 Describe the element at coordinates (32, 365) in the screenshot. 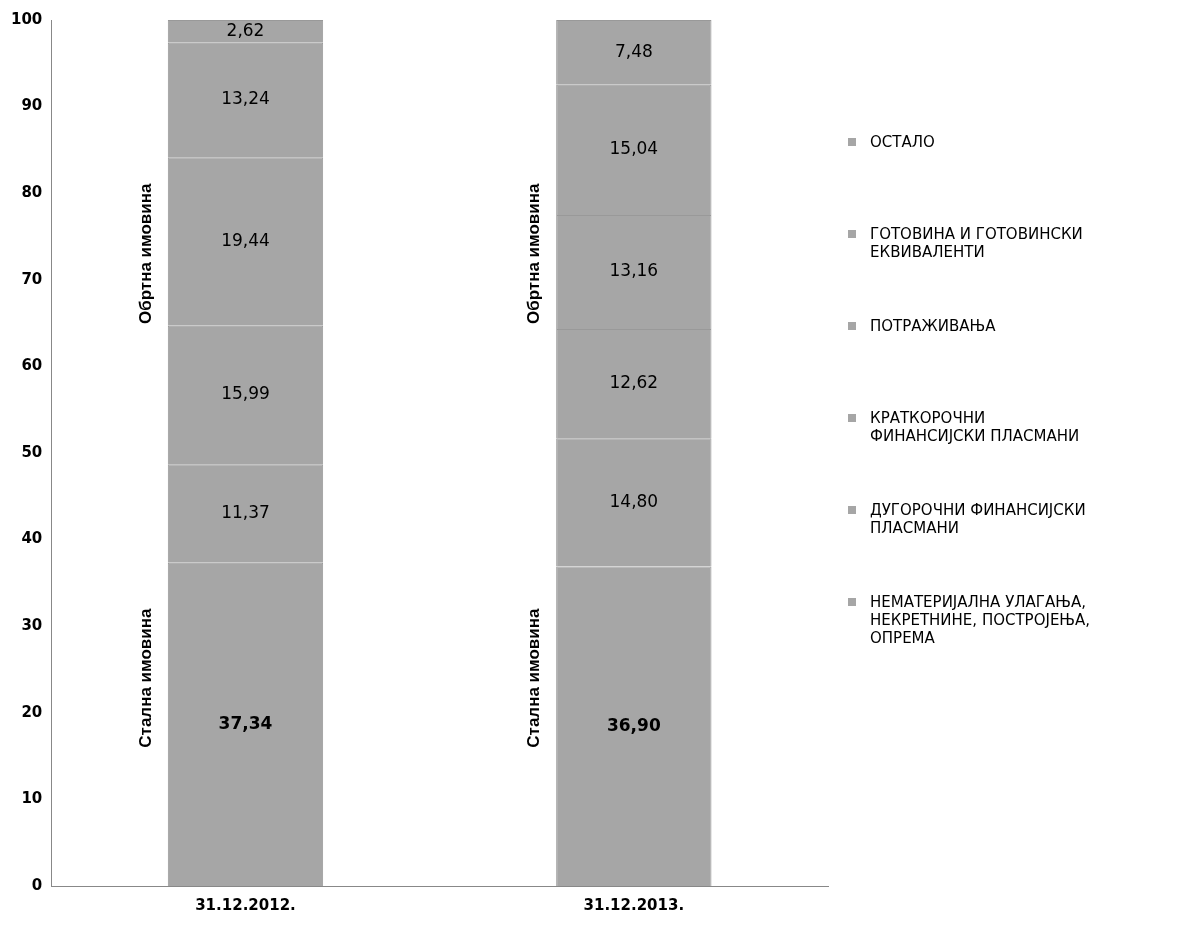

I see `y-tick-label: 60` at that location.